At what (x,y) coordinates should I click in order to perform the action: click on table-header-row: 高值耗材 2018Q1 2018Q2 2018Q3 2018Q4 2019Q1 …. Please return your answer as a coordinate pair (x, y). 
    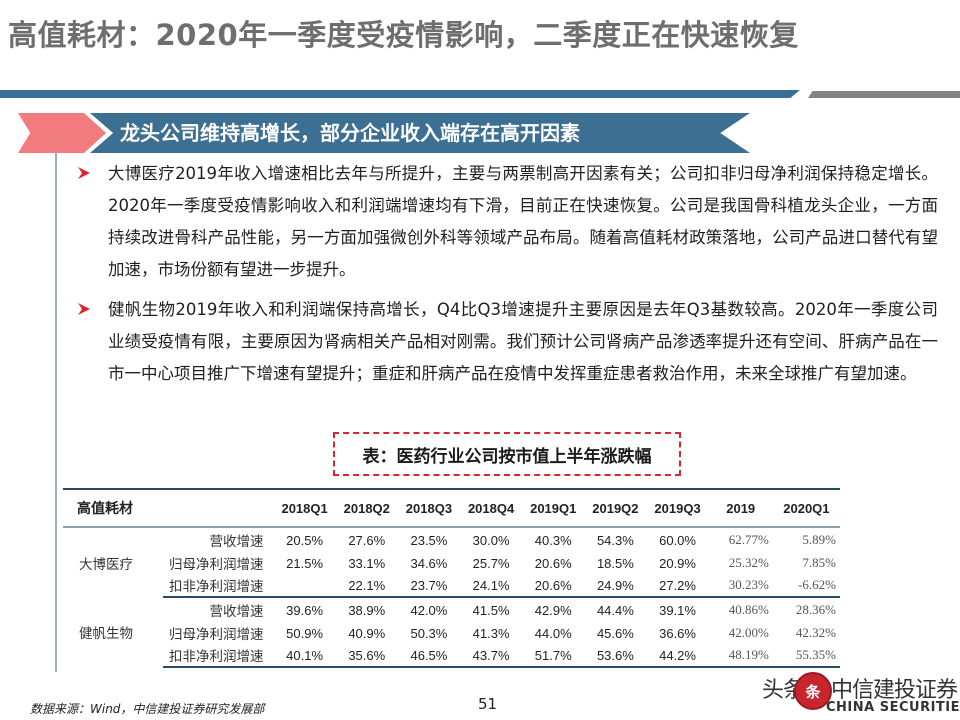
    Looking at the image, I should click on (451, 508).